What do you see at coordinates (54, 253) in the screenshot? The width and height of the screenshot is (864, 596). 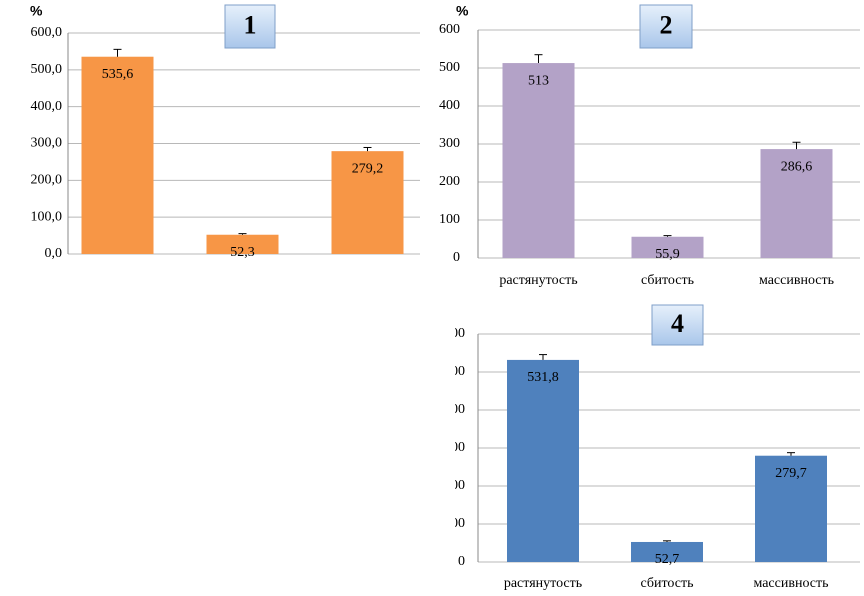 I see `y-tick-label: 0,0` at bounding box center [54, 253].